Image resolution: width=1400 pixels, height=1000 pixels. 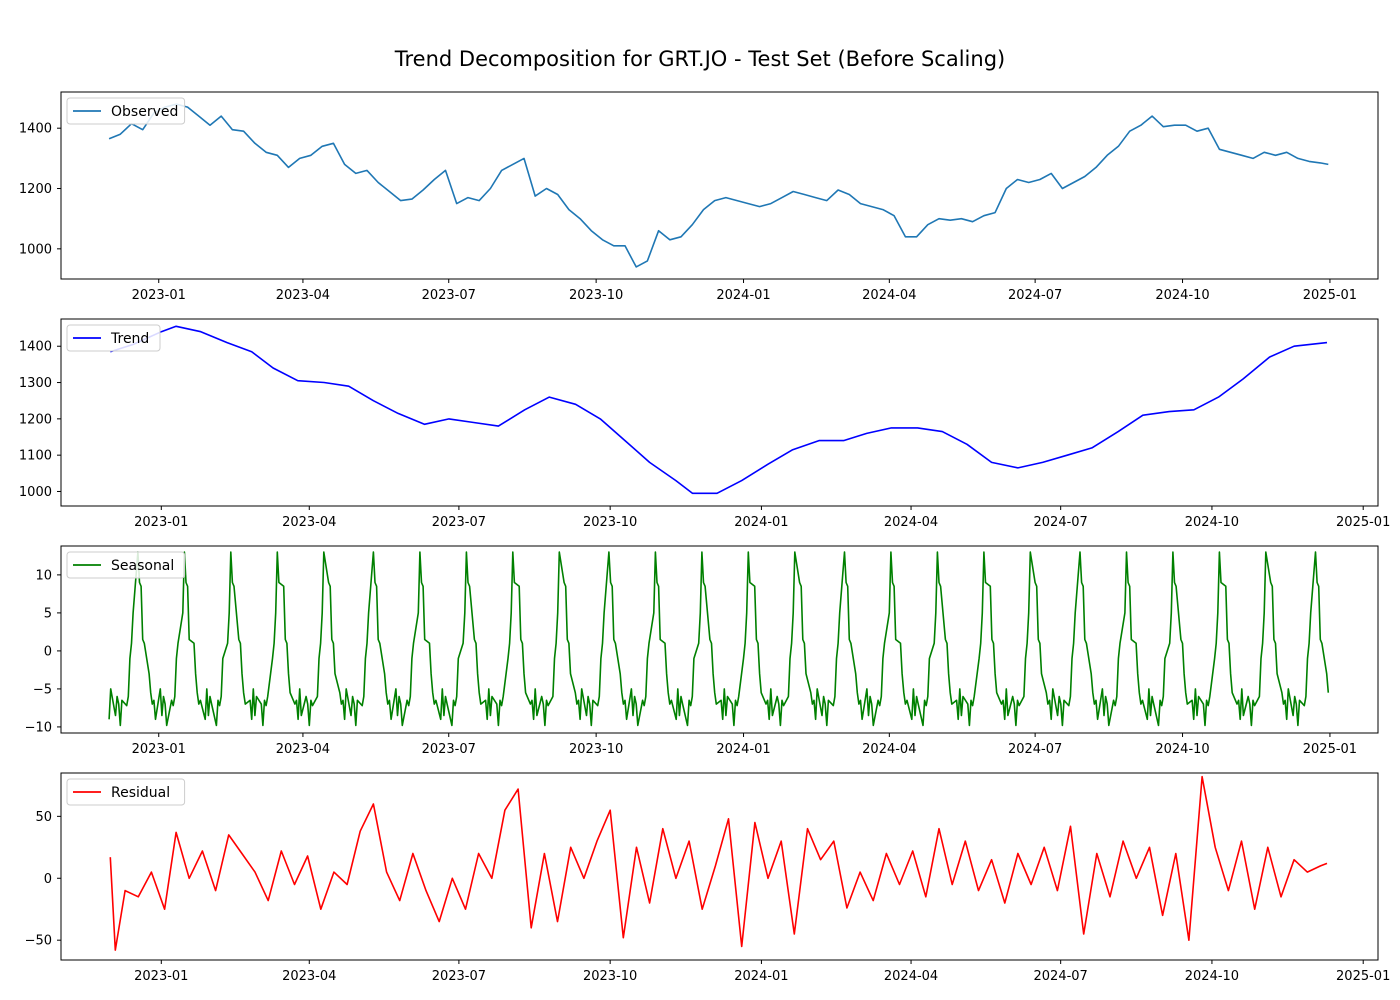 I want to click on legend-residual: Residual, so click(x=126, y=792).